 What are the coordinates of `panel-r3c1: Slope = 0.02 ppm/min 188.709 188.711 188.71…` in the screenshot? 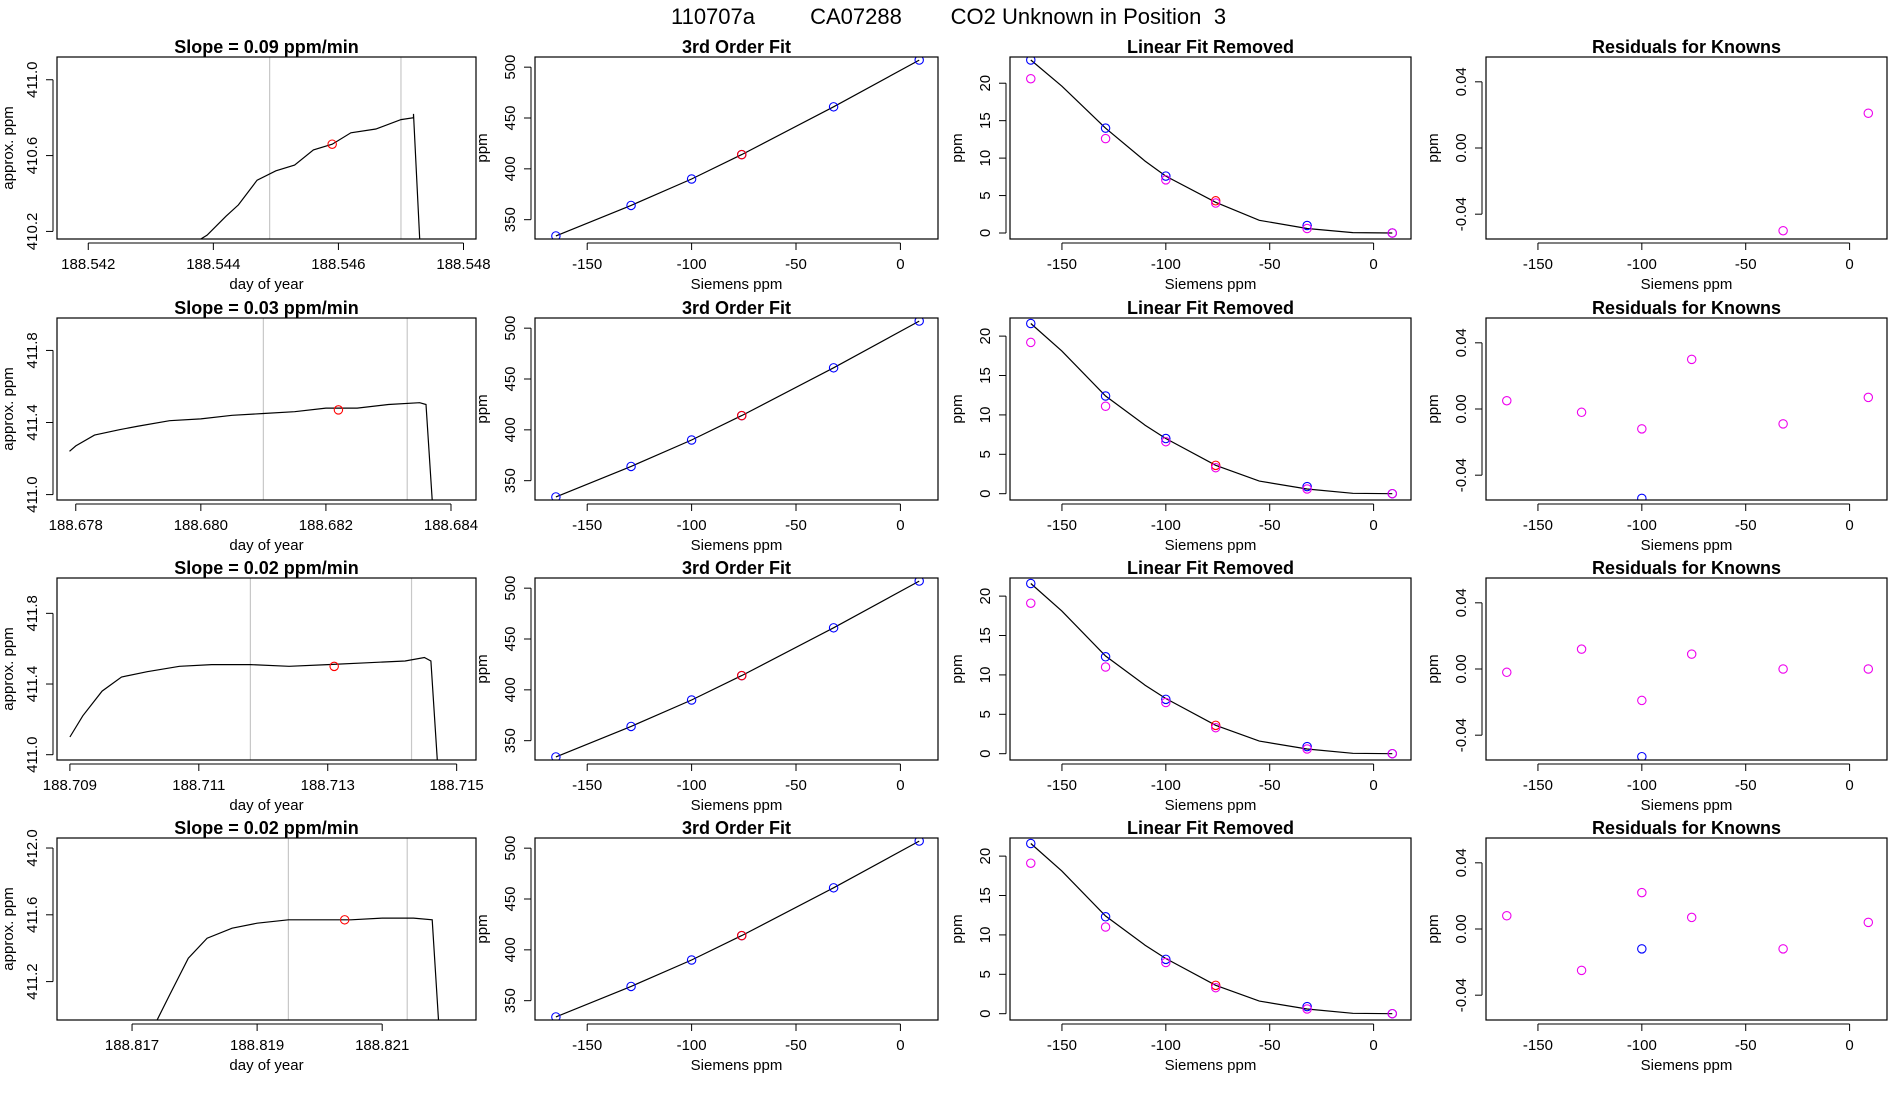 It's located at (242, 686).